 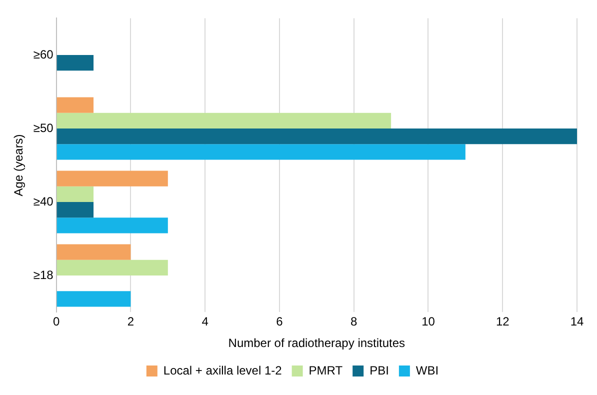 I want to click on y-tick-label: ≥40, so click(x=43, y=201).